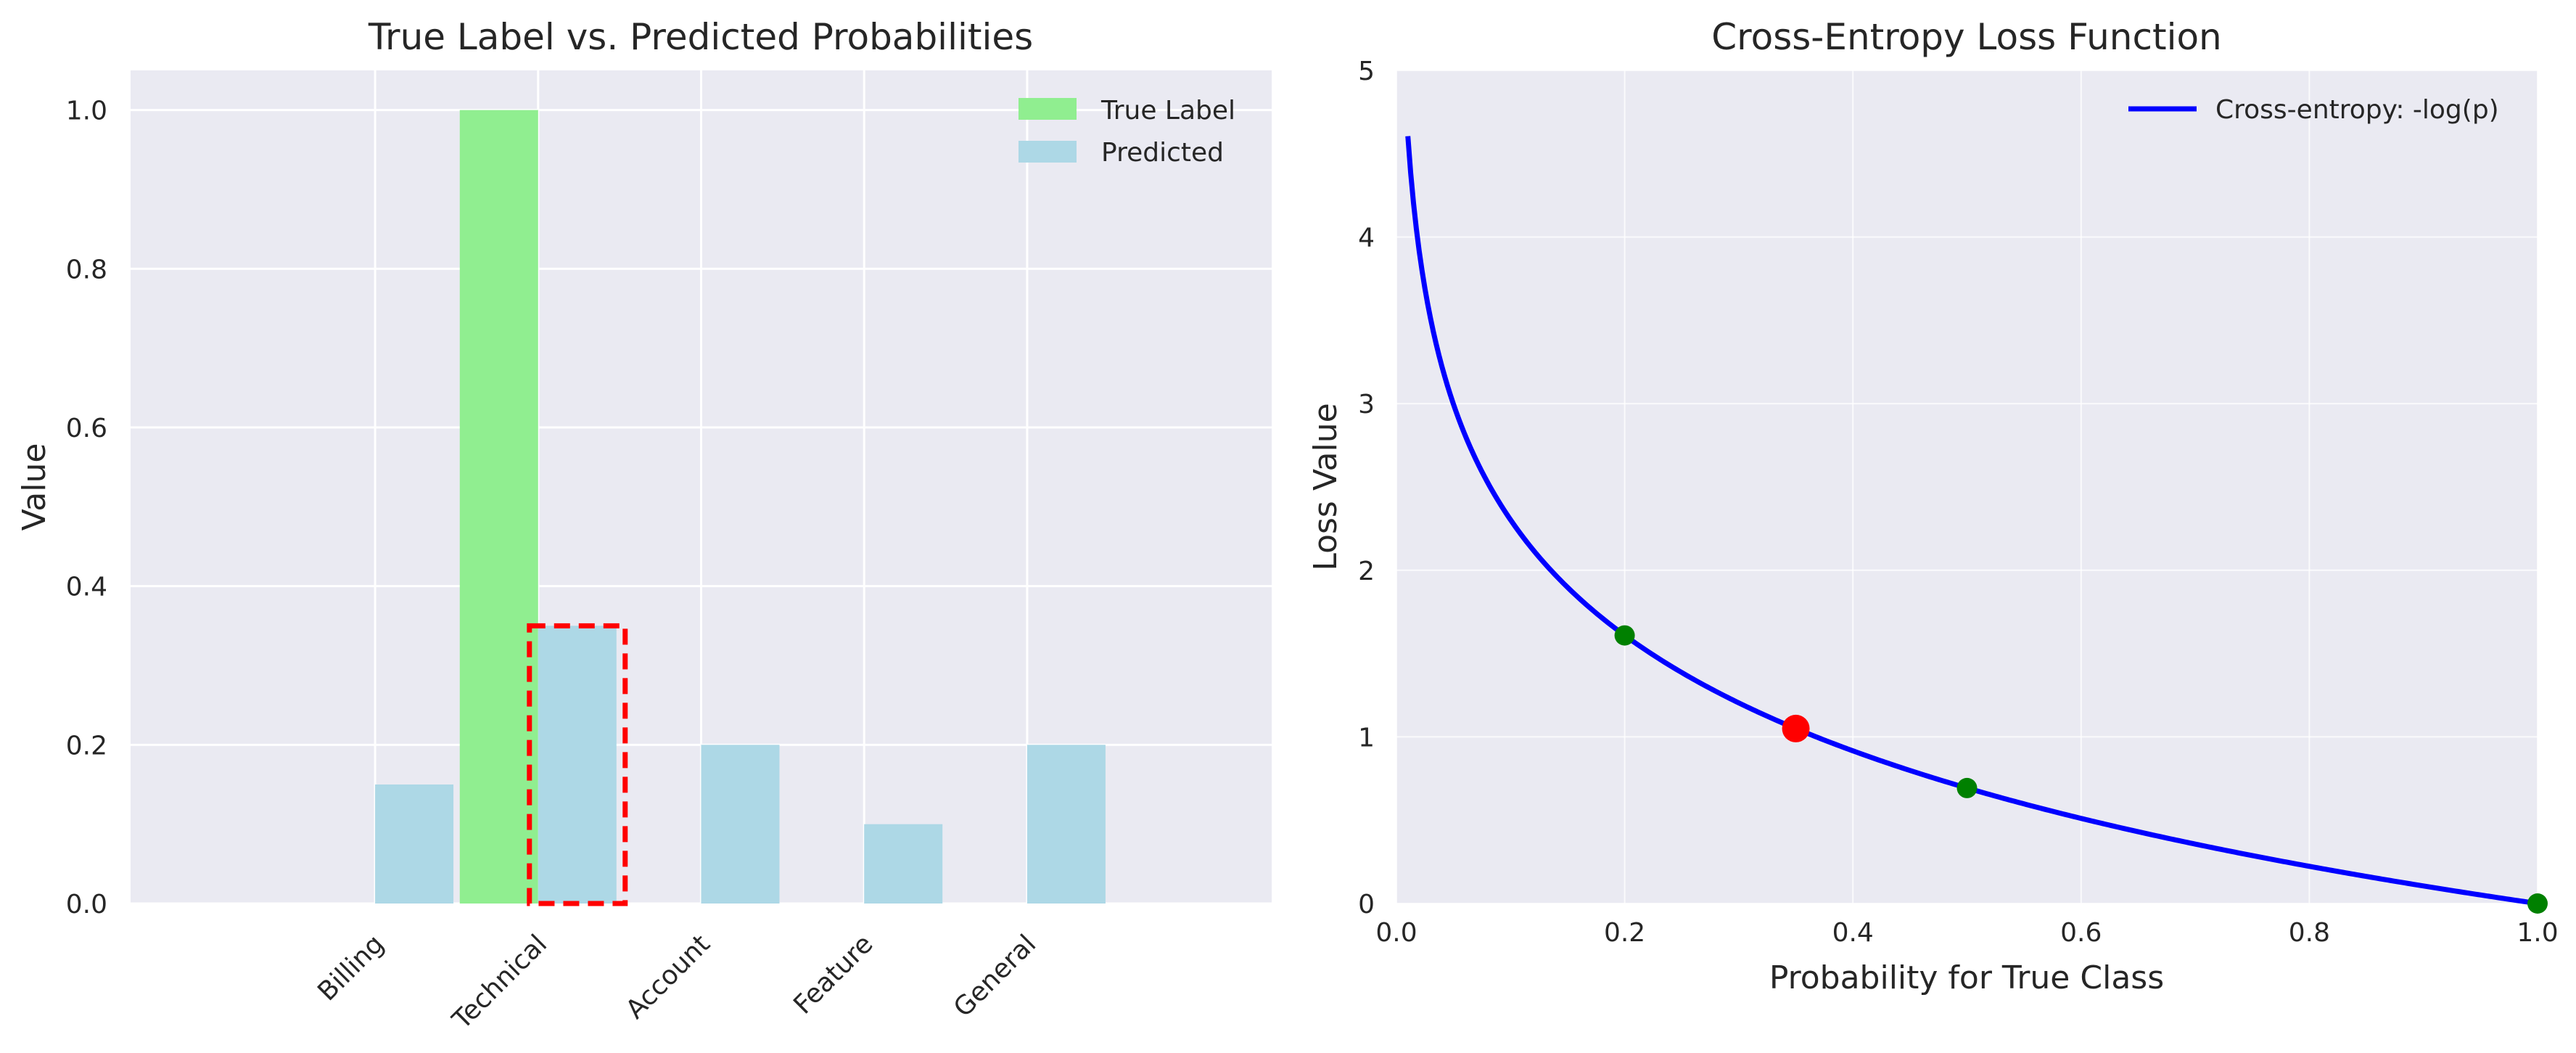 This screenshot has height=1053, width=2576. What do you see at coordinates (1366, 404) in the screenshot?
I see `y-tick-label: 3` at bounding box center [1366, 404].